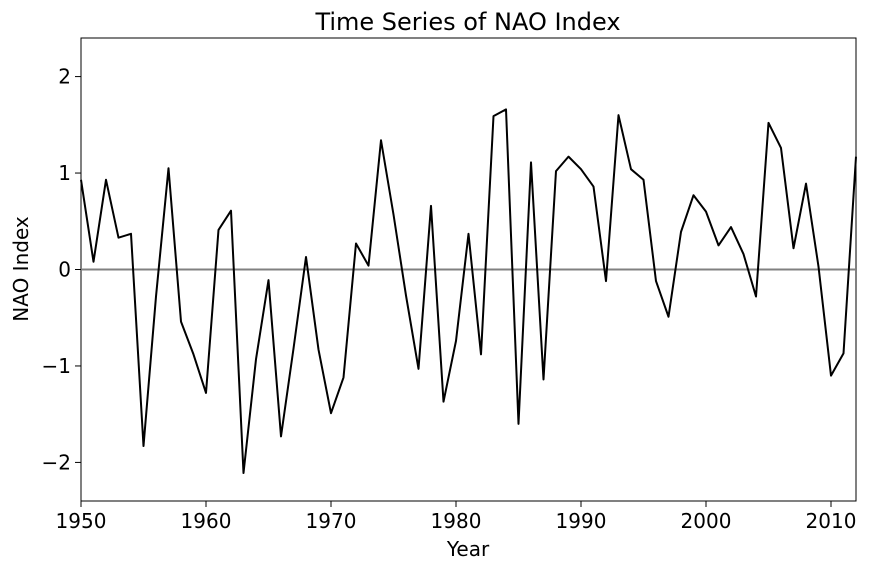 The width and height of the screenshot is (869, 576). What do you see at coordinates (331, 521) in the screenshot?
I see `x-tick-label: 1970` at bounding box center [331, 521].